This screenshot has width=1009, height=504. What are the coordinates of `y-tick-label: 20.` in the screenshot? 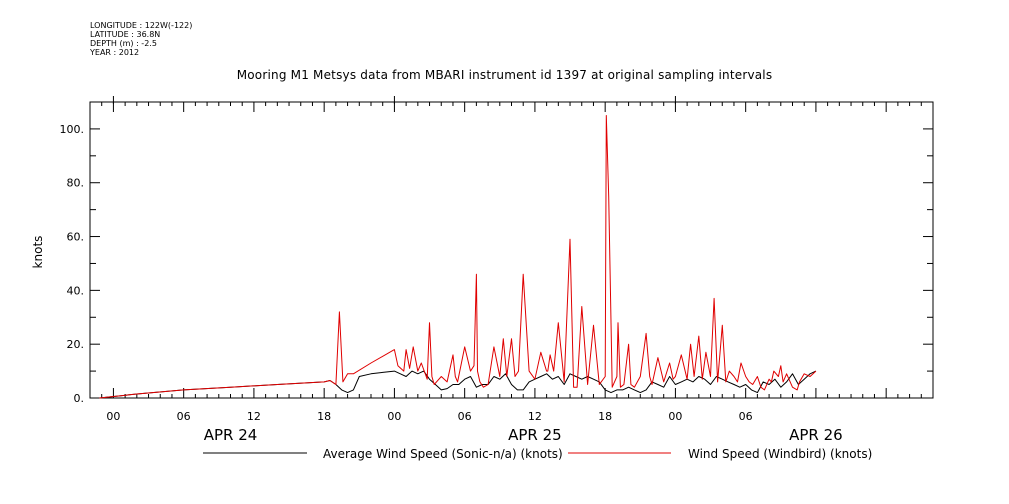 It's located at (76, 344).